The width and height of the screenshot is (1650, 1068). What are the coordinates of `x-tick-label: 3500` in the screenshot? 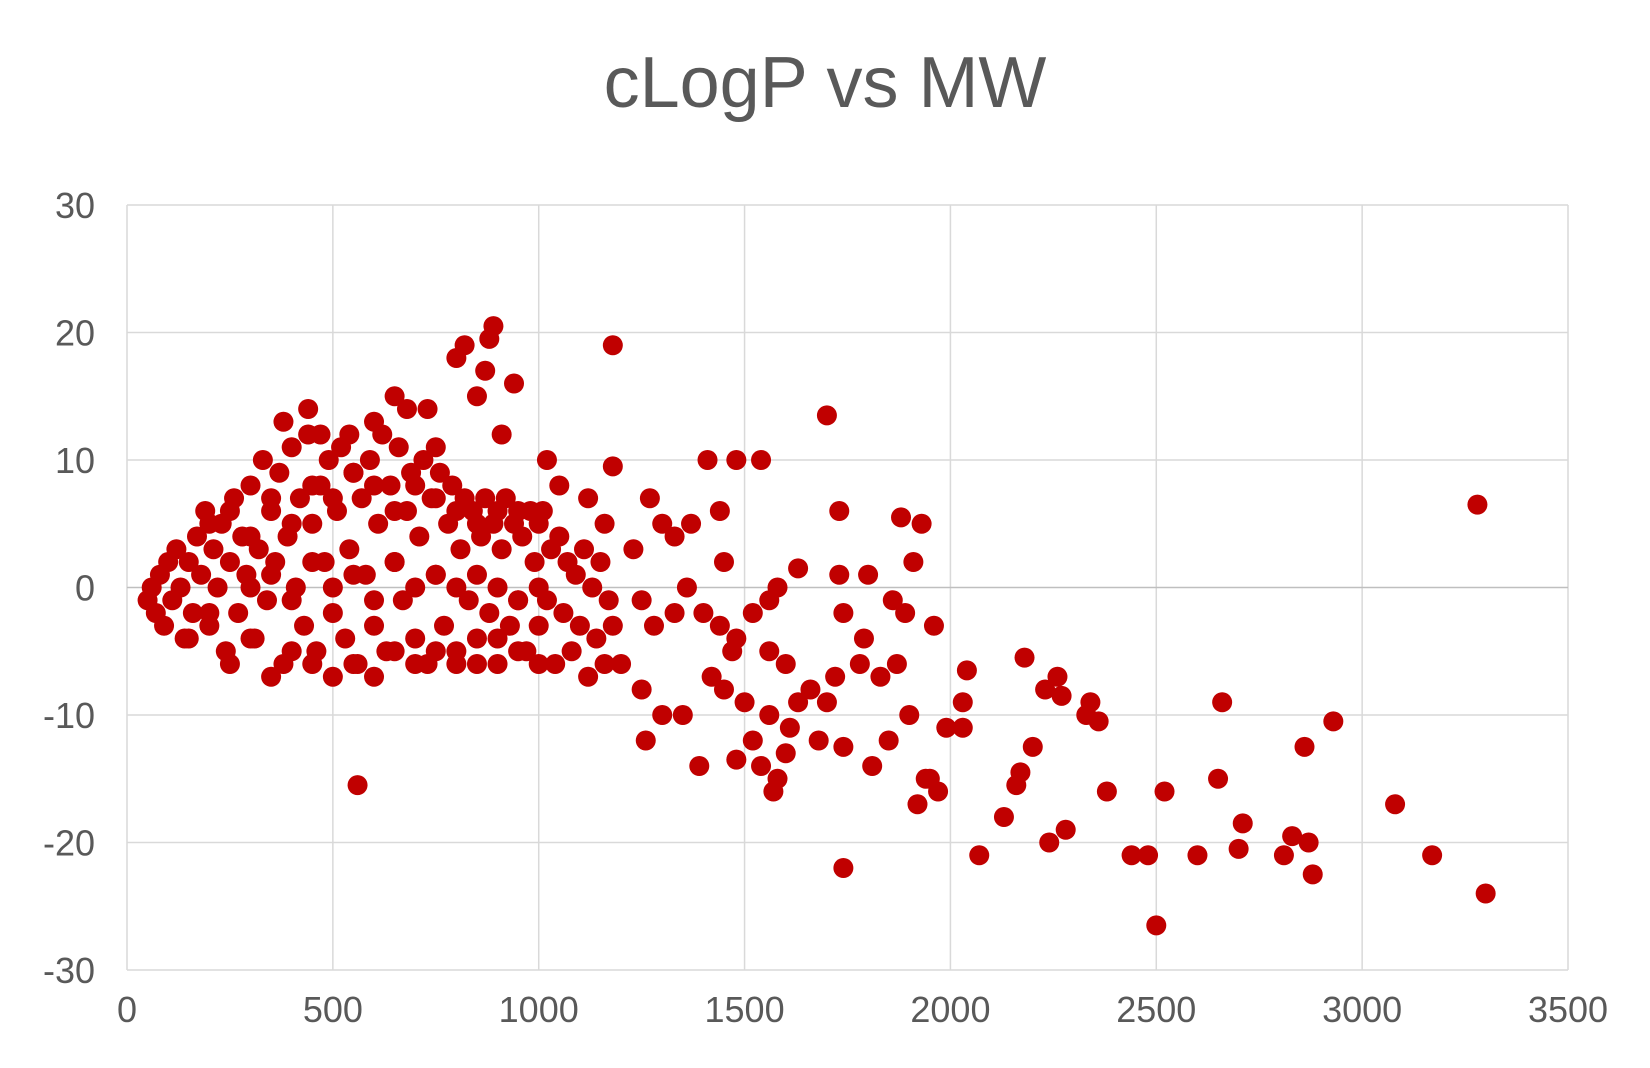 It's located at (1568, 1009).